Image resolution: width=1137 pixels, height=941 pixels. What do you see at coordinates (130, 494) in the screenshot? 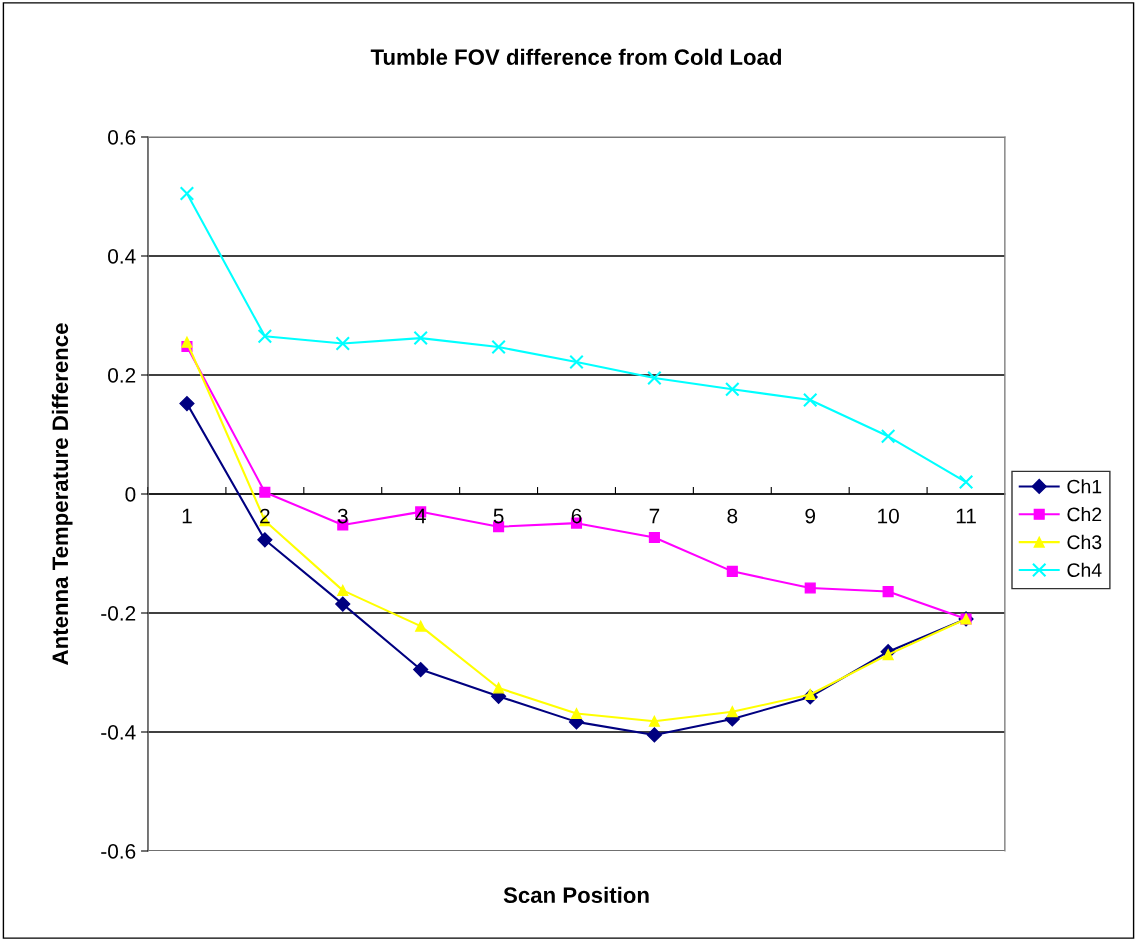
I see `y-tick-label: 0` at bounding box center [130, 494].